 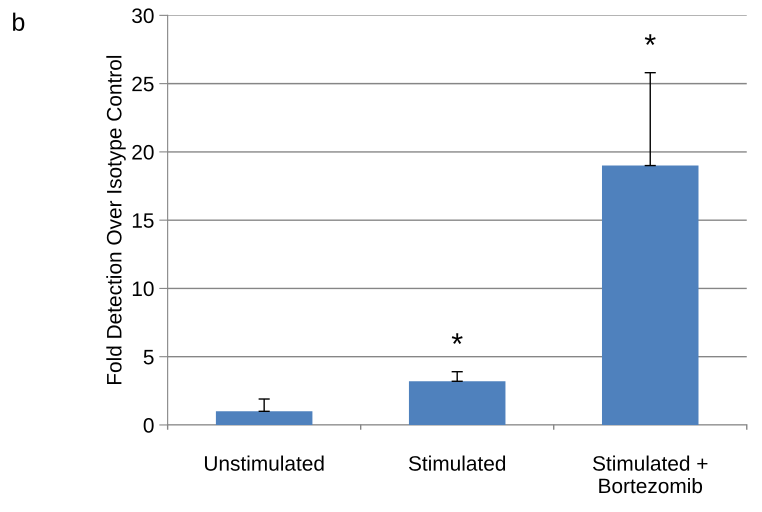 I want to click on y-tick-label: 20, so click(x=143, y=152).